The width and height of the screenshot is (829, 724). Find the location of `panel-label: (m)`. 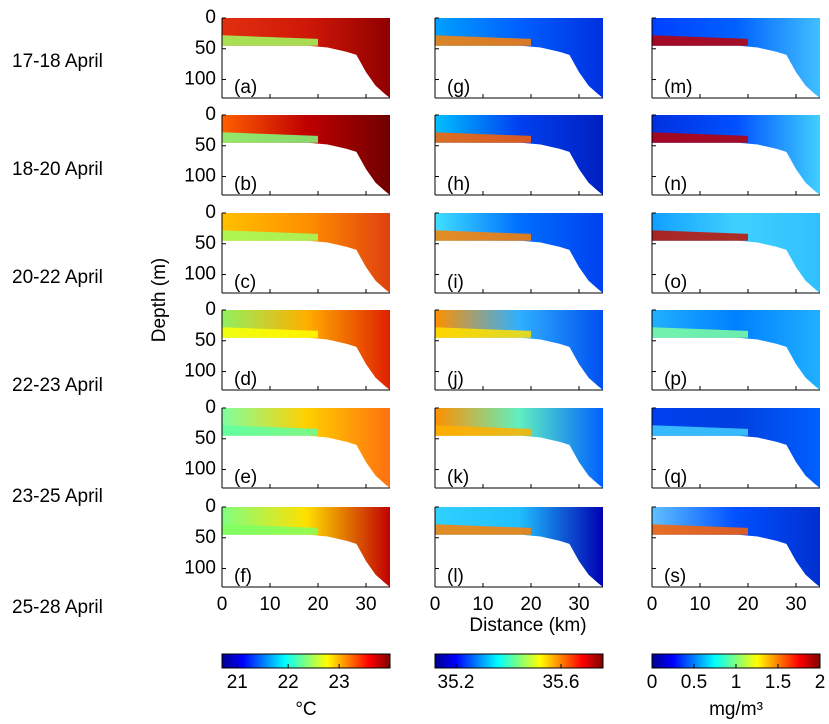

panel-label: (m) is located at coordinates (678, 87).